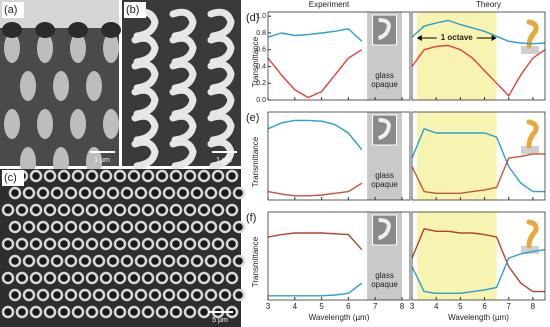 This screenshot has height=327, width=550. Describe the element at coordinates (329, 4) in the screenshot. I see `panel-title: Experiment` at that location.